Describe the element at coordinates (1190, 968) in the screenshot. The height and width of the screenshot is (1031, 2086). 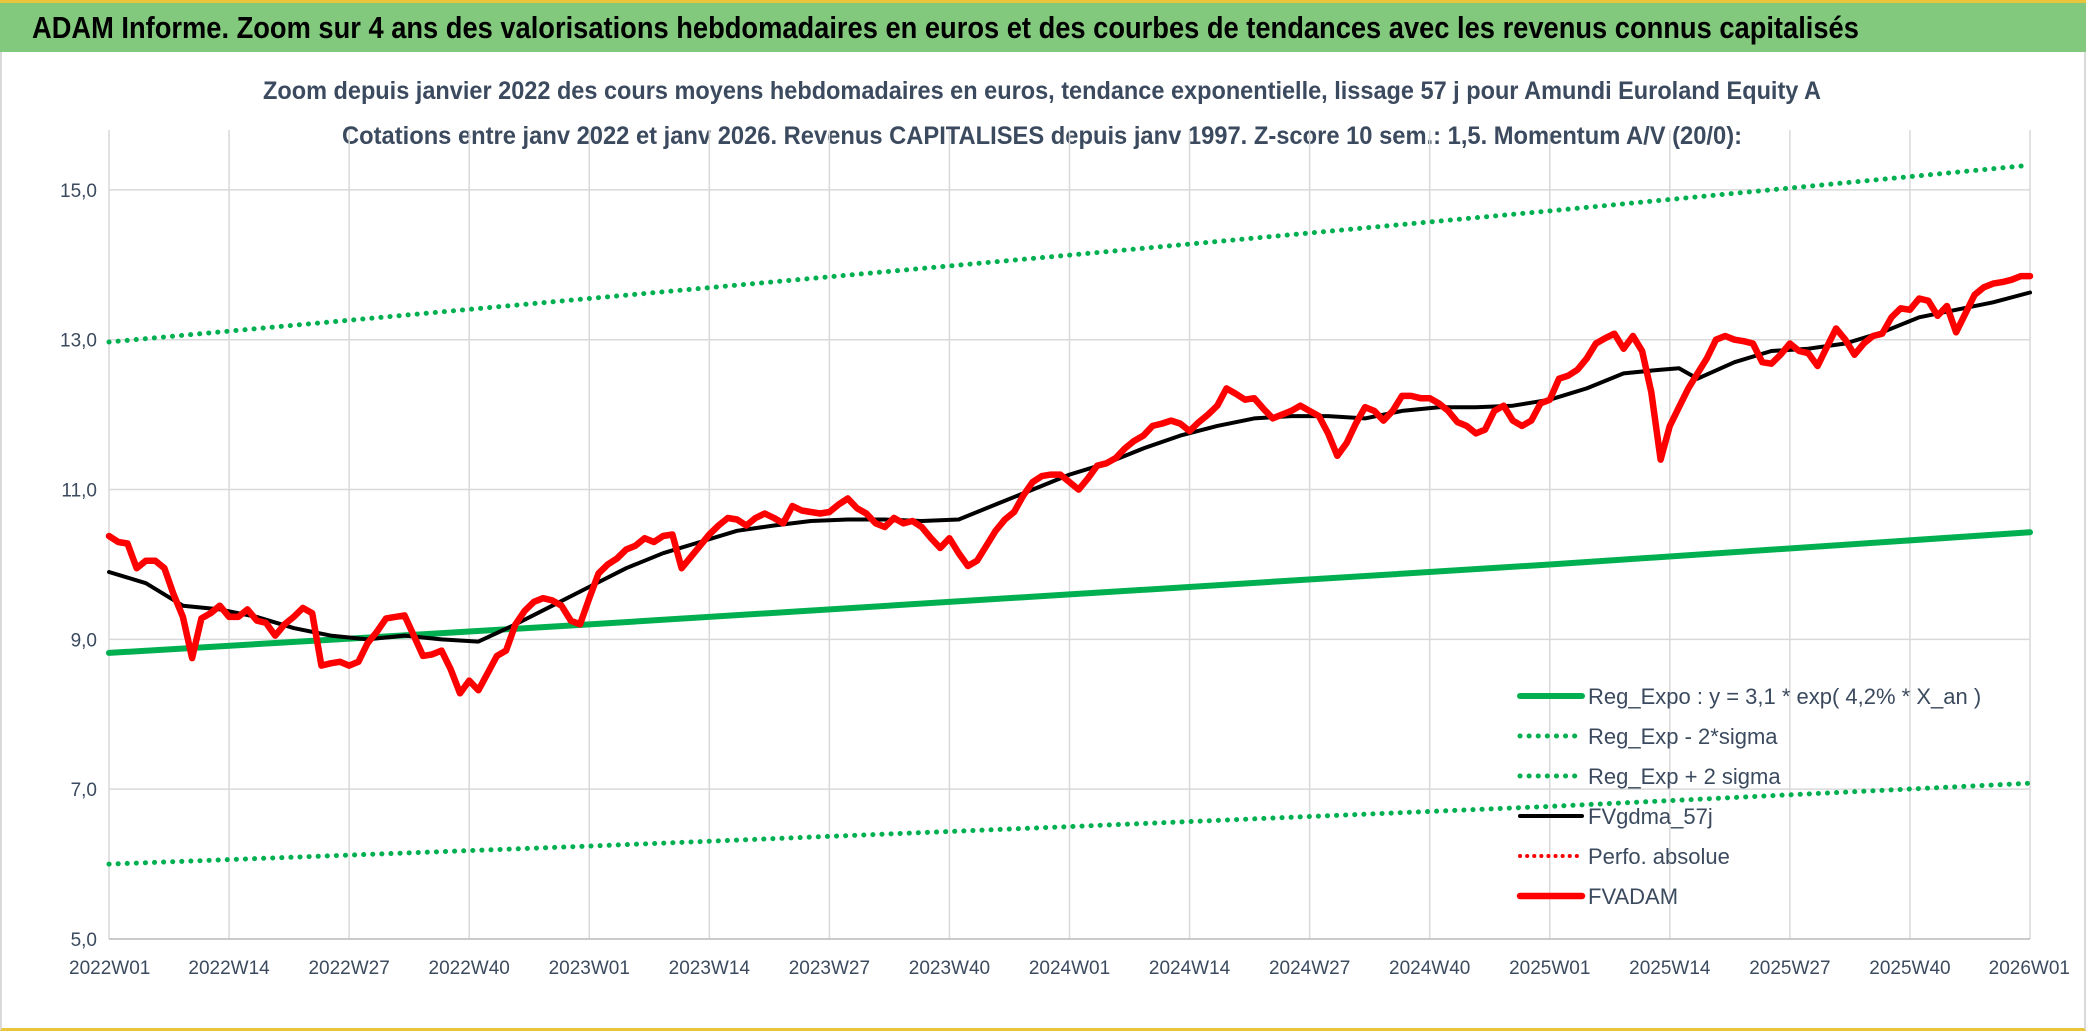
I see `x-tick-label: 2024W14` at that location.